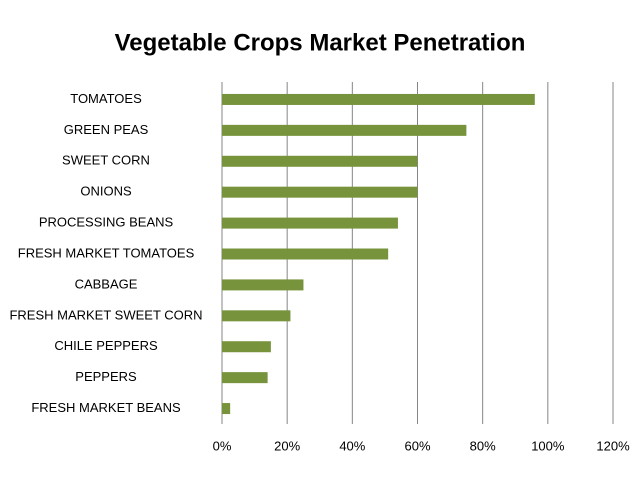 The width and height of the screenshot is (640, 480). I want to click on y-tick-label: SWEET CORN, so click(106, 160).